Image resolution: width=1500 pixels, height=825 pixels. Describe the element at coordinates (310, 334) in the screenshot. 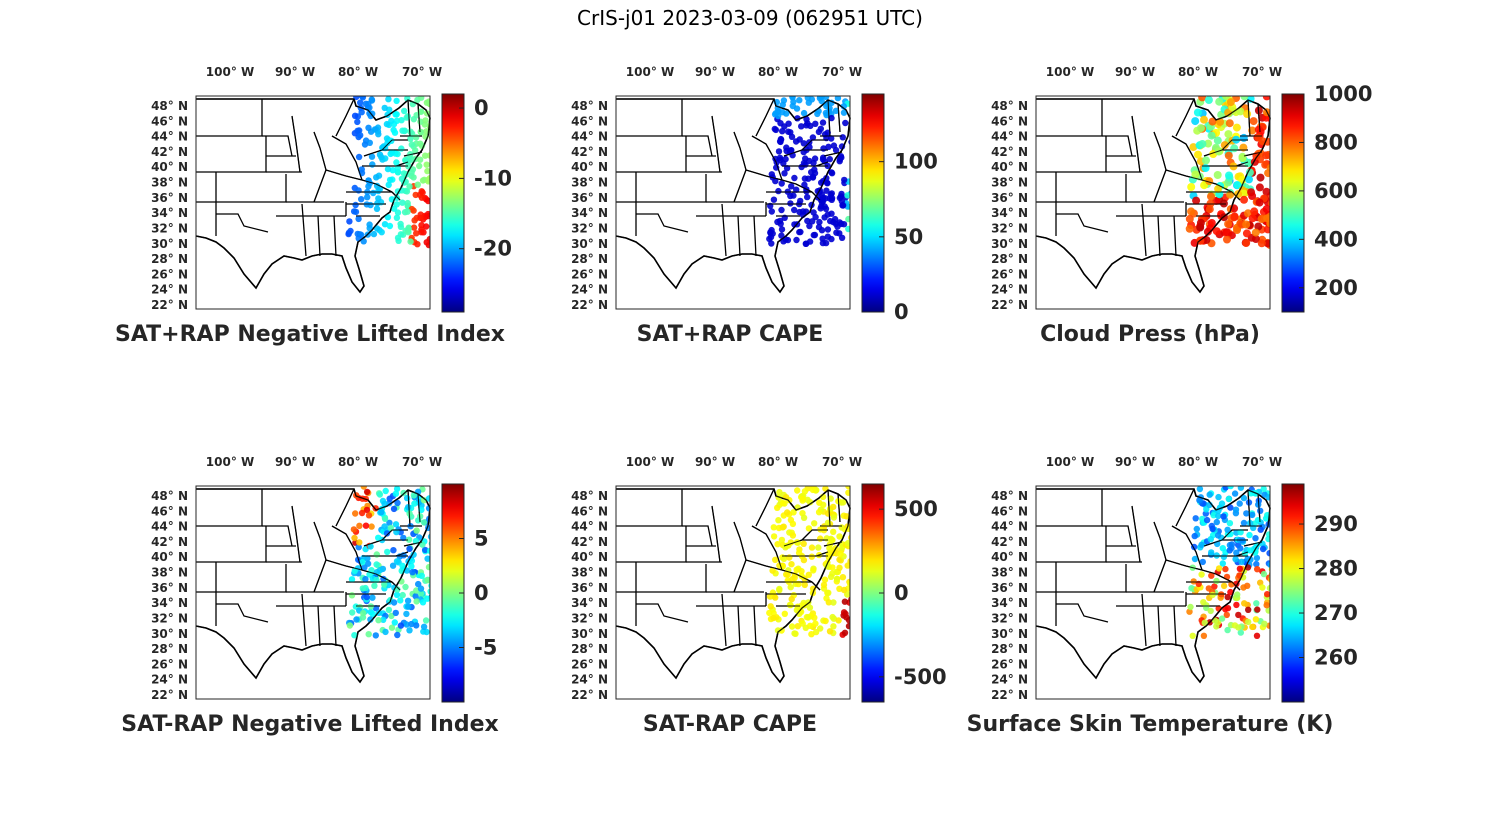

I see `panel-title: SAT+RAP Negative Lifted Index` at that location.